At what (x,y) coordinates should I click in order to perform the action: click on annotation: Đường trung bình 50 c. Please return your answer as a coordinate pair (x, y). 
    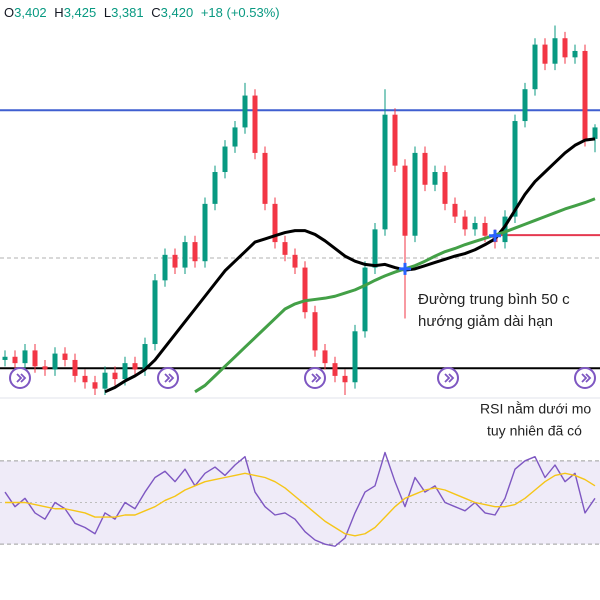
    Looking at the image, I should click on (494, 299).